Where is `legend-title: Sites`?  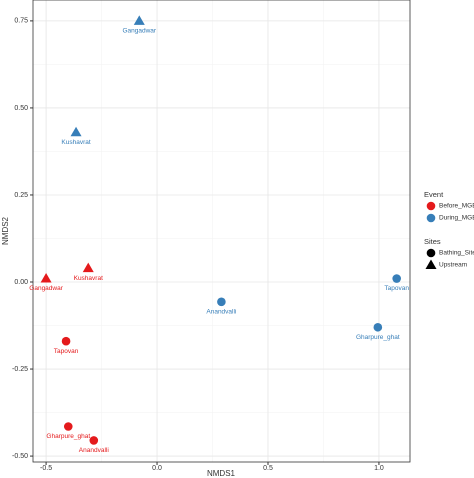
legend-title: Sites is located at coordinates (432, 241).